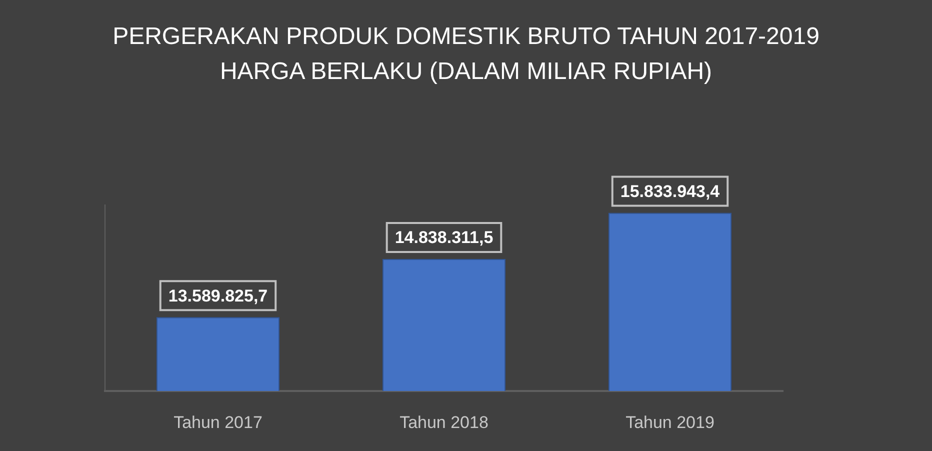 Image resolution: width=932 pixels, height=451 pixels. Describe the element at coordinates (218, 422) in the screenshot. I see `x-tick-label: Tahun 2017` at that location.